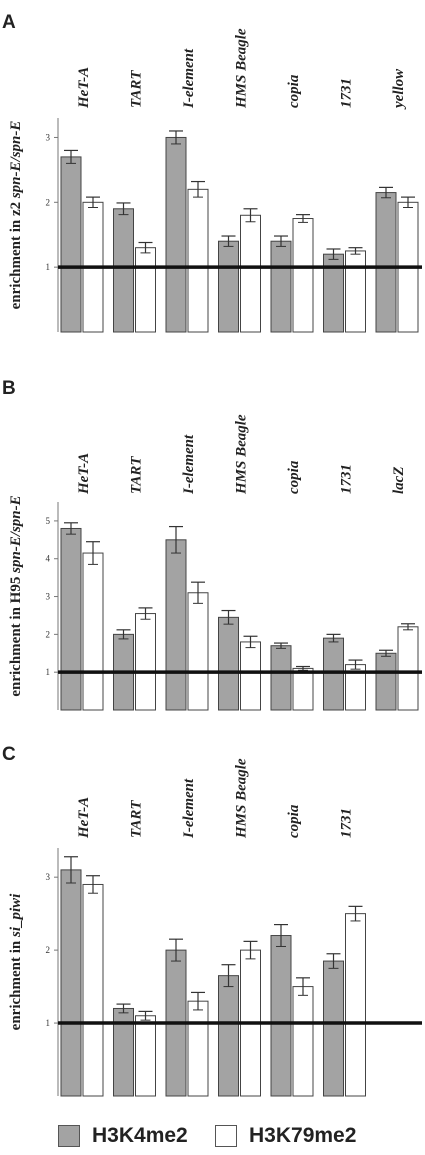  I want to click on y-axis-label: enrichment in z2 spn-E/spn-E, so click(16, 215).